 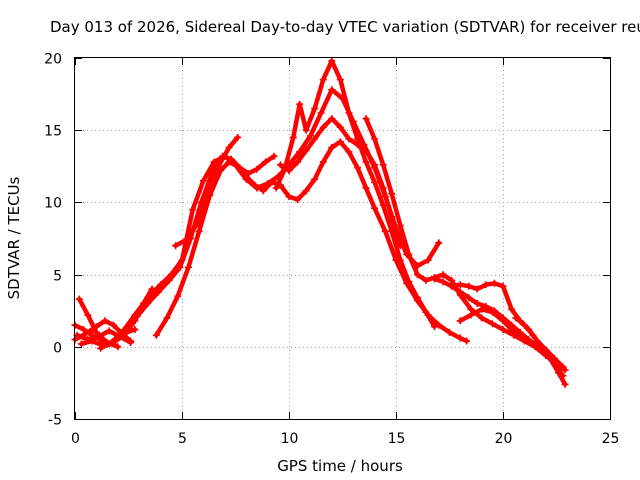 I want to click on x-axis-title: GPS time / hours, so click(x=340, y=466).